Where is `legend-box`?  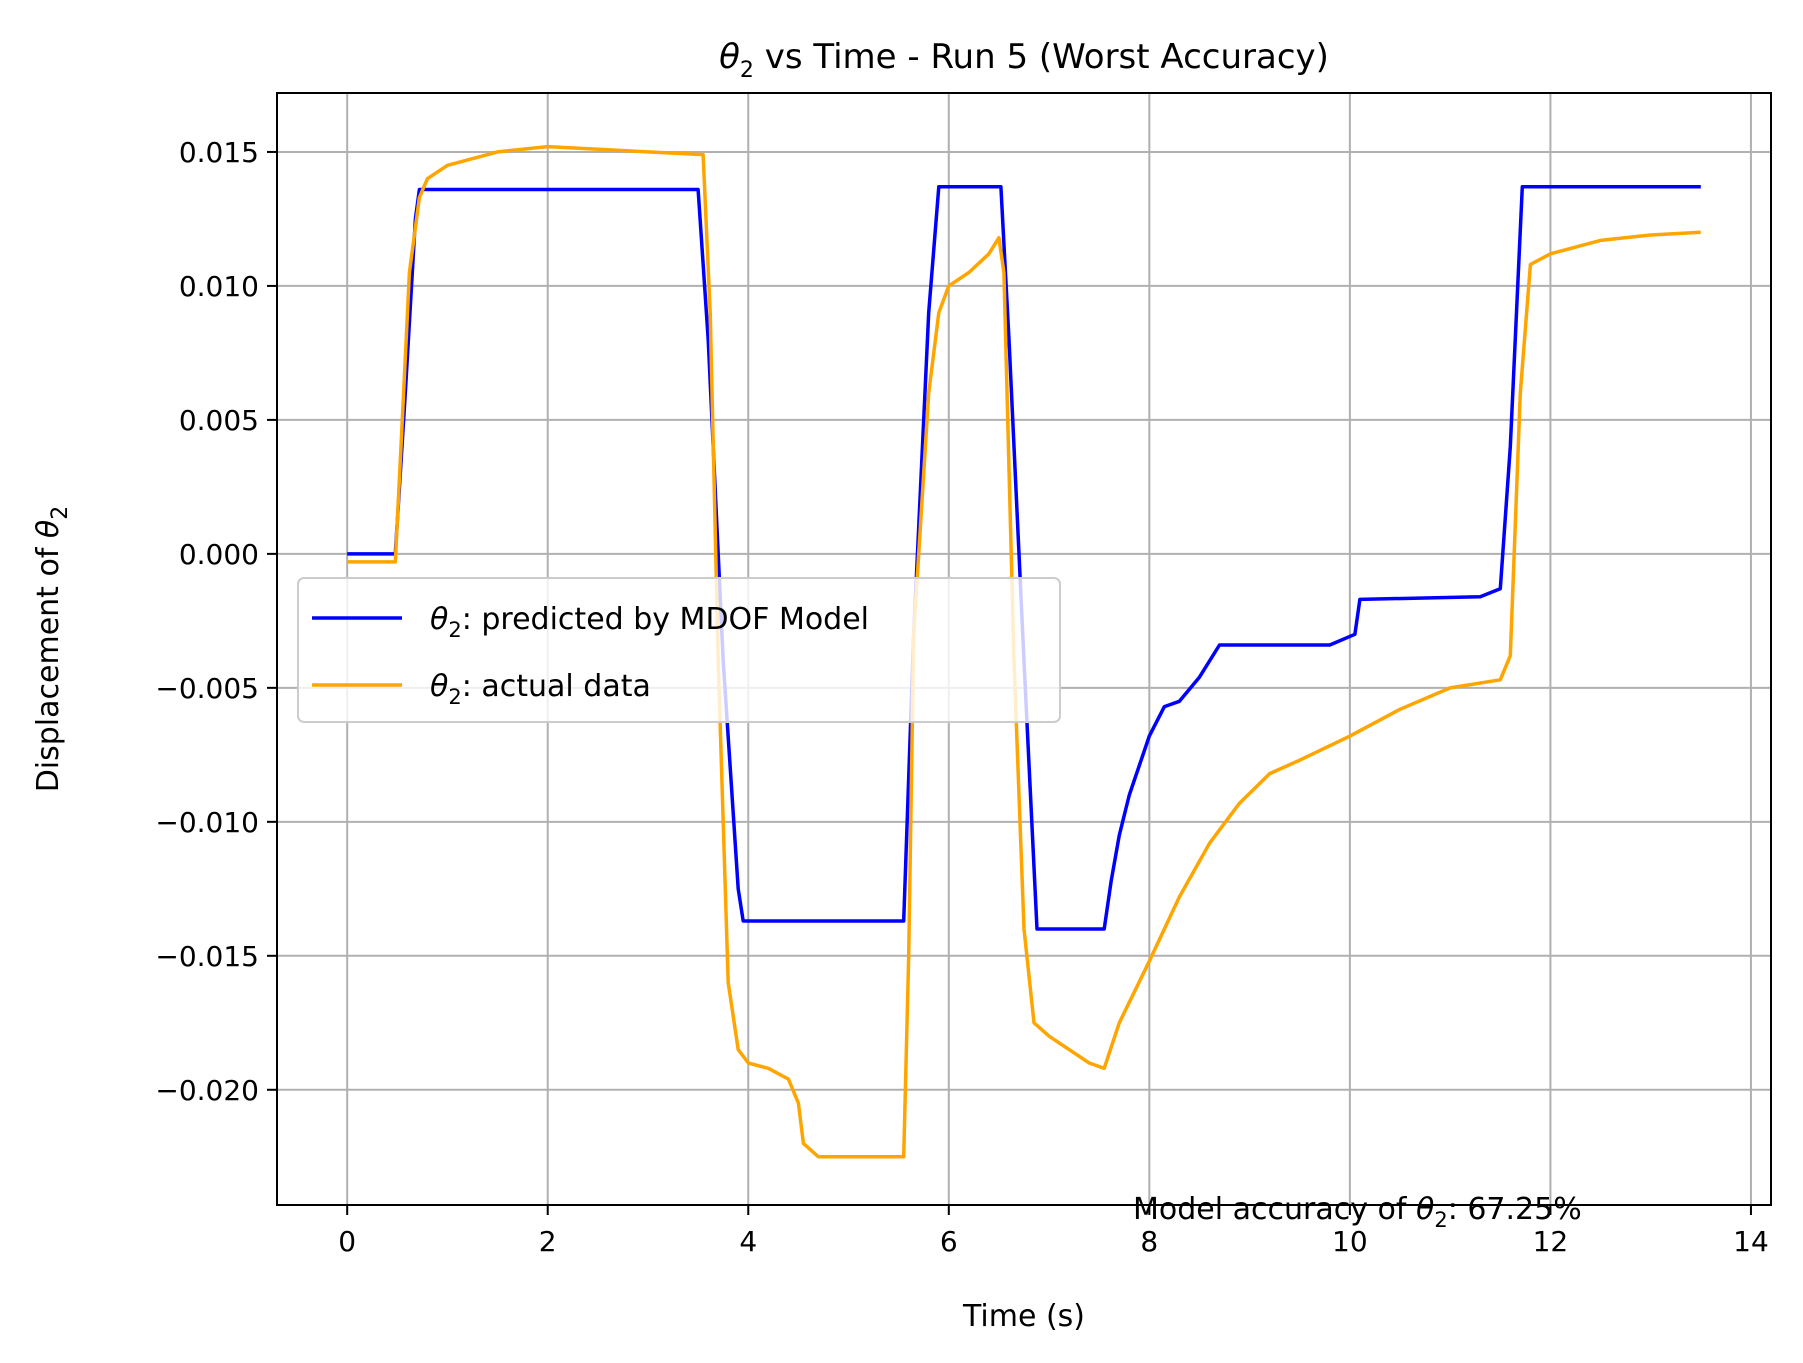 legend-box is located at coordinates (679, 650).